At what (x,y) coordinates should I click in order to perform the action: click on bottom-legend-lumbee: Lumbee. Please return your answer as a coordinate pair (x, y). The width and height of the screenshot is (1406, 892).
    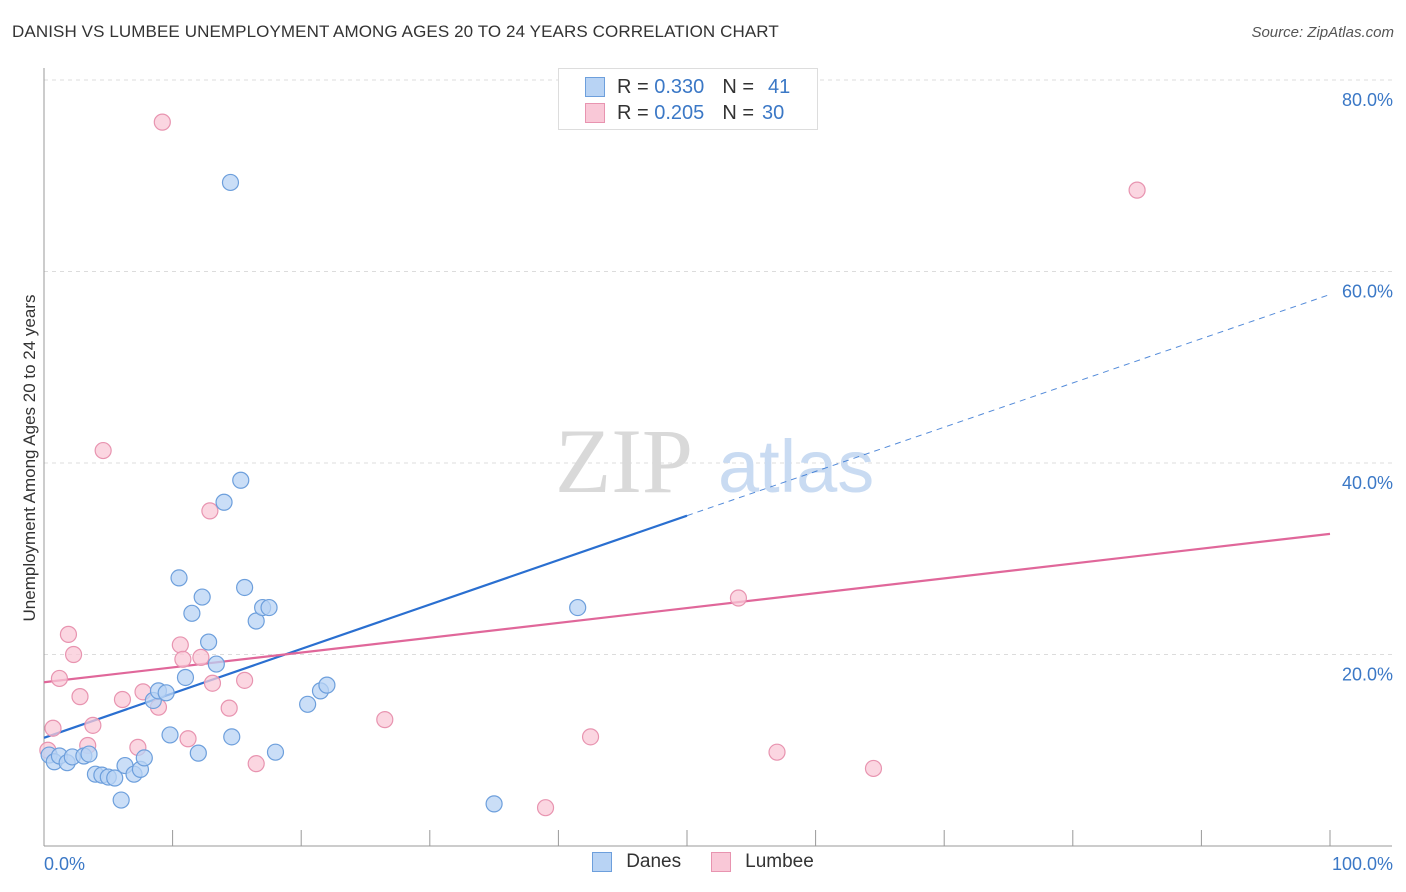
    Looking at the image, I should click on (762, 862).